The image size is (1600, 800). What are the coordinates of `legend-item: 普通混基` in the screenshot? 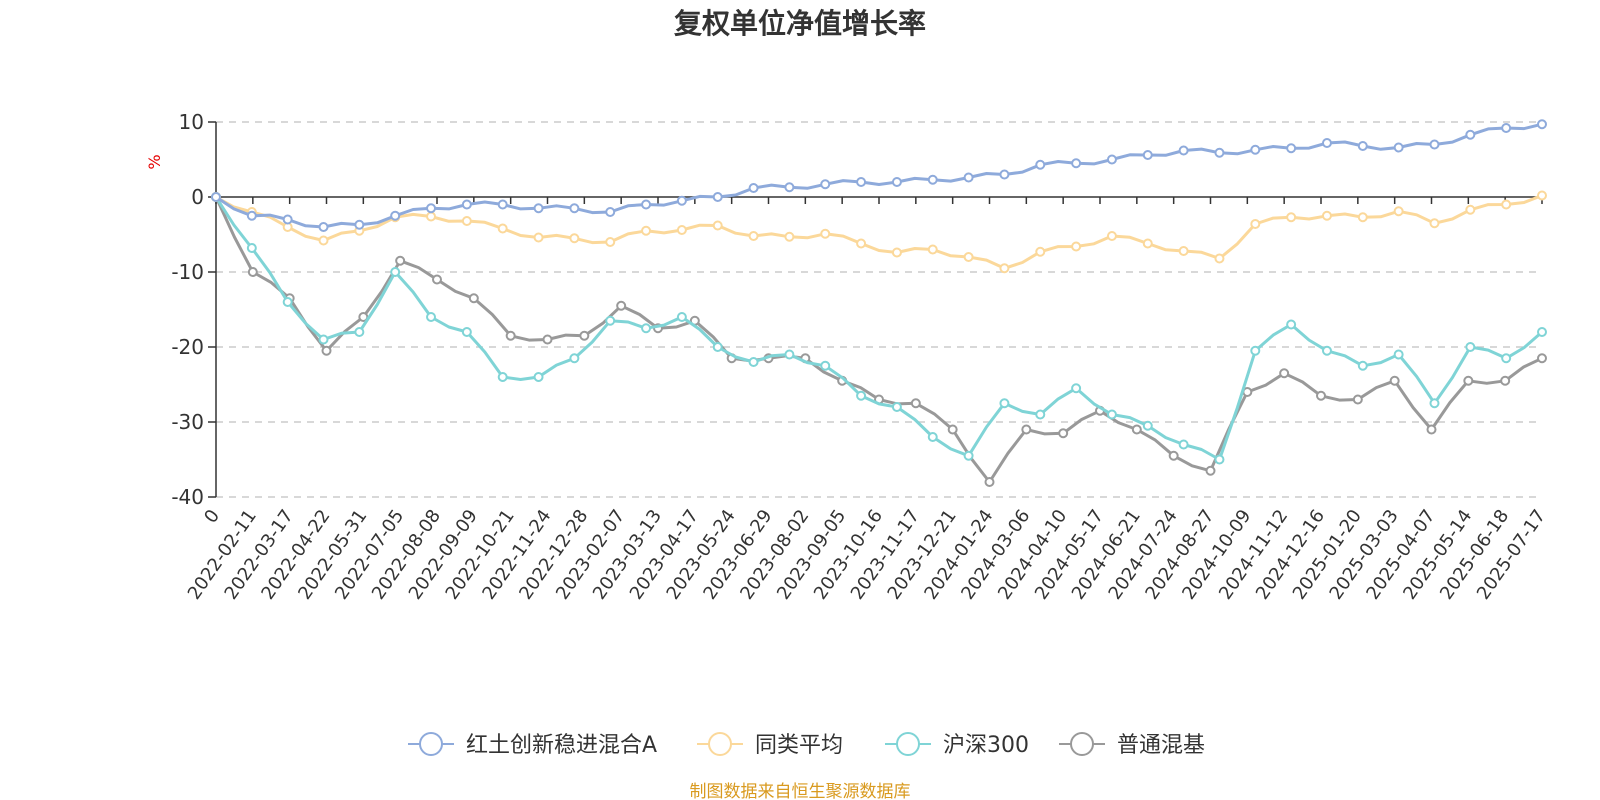 It's located at (1132, 745).